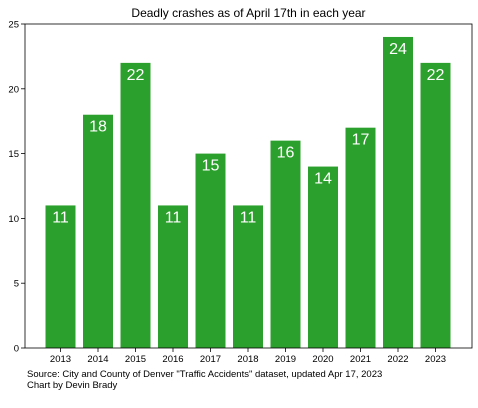 The image size is (478, 408). I want to click on bar-value-label-2017: 15, so click(211, 166).